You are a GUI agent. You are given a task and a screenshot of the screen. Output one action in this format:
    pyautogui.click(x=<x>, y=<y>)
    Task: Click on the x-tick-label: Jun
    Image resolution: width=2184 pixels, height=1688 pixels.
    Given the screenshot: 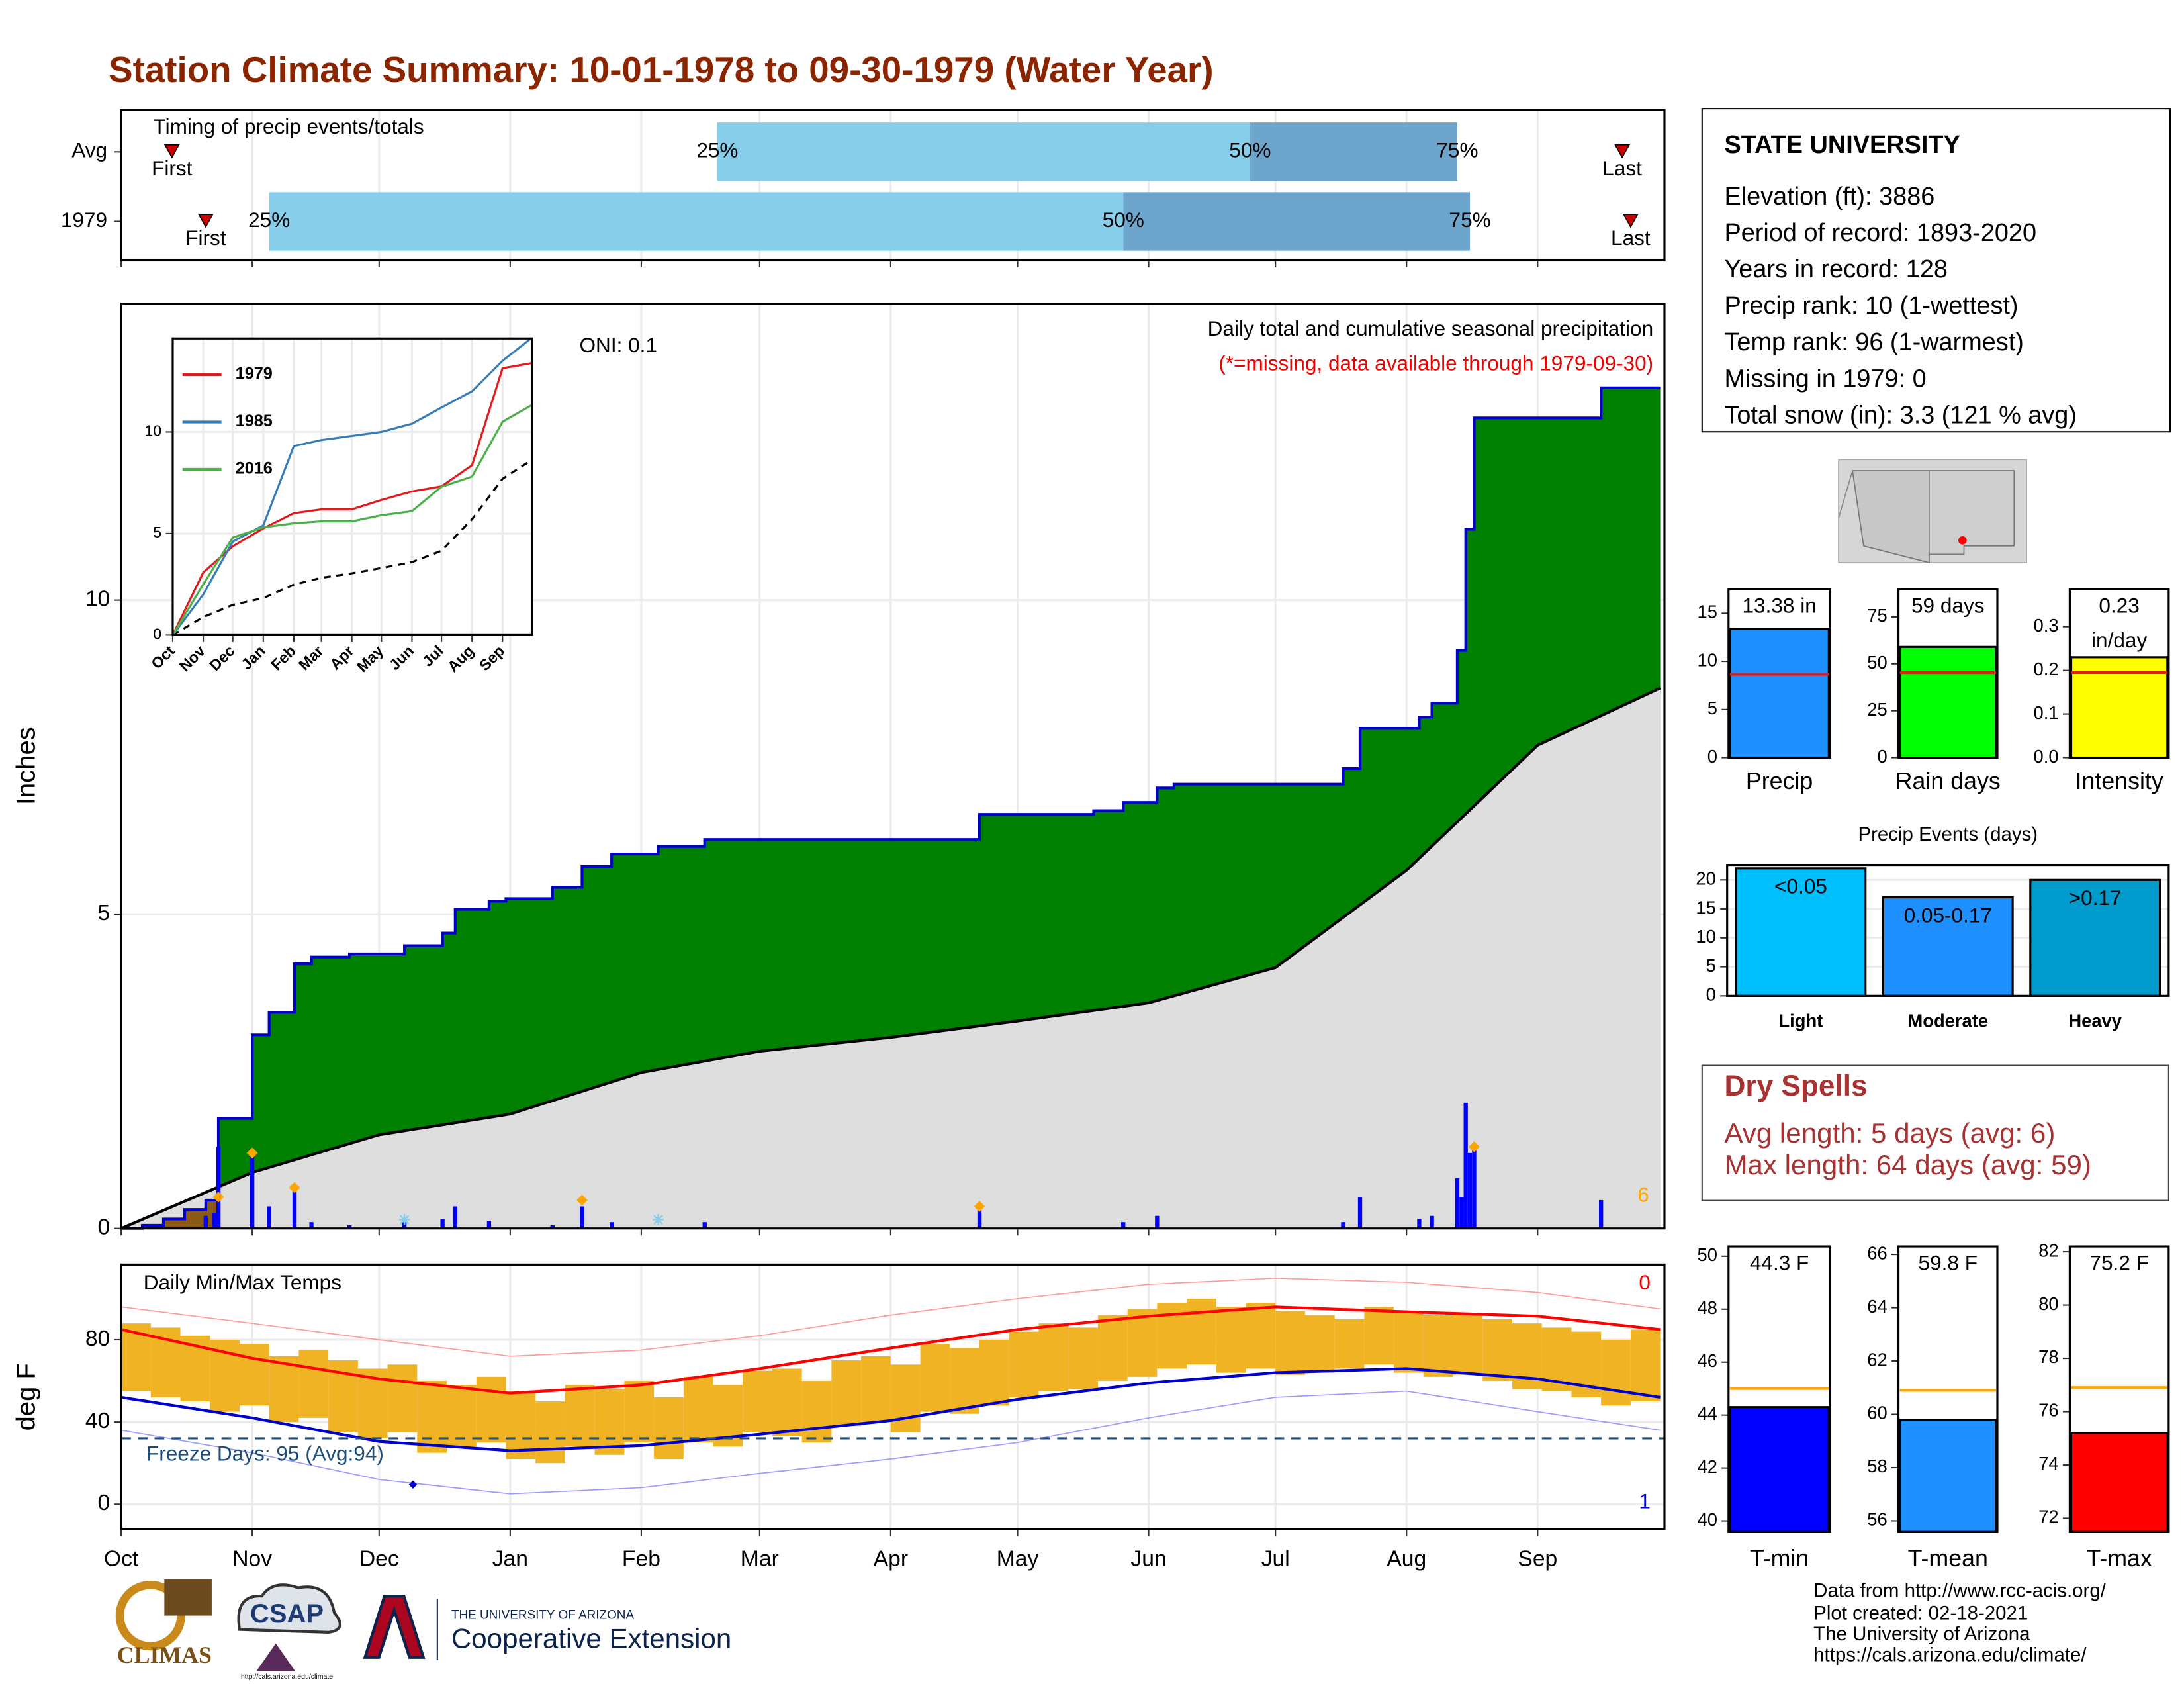 What is the action you would take?
    pyautogui.click(x=1148, y=1558)
    